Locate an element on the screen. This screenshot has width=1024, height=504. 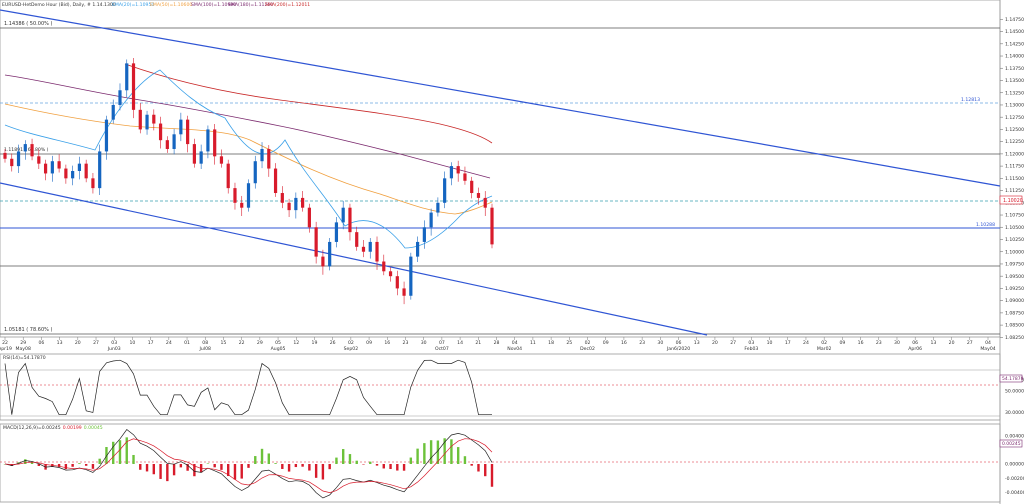
rsi-panel is located at coordinates (500, 387).